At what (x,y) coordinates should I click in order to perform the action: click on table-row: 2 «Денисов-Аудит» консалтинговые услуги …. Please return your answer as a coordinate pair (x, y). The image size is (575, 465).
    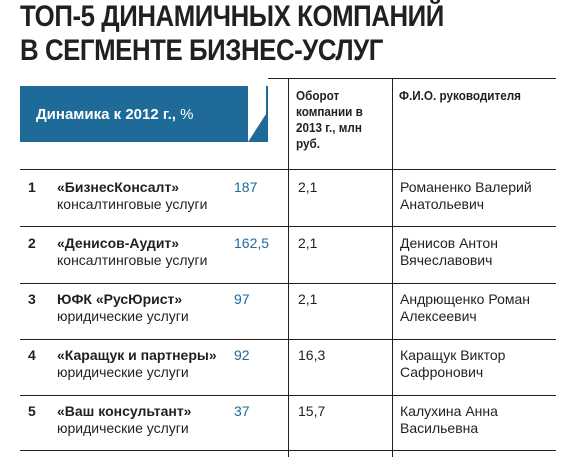
    Looking at the image, I should click on (287, 263).